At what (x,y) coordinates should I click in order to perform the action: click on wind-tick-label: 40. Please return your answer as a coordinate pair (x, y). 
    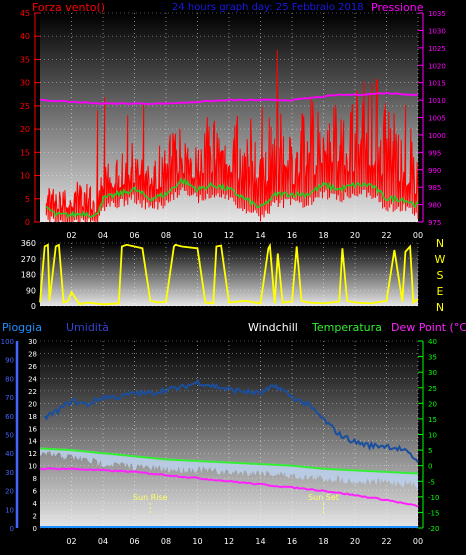
    Looking at the image, I should click on (25, 36).